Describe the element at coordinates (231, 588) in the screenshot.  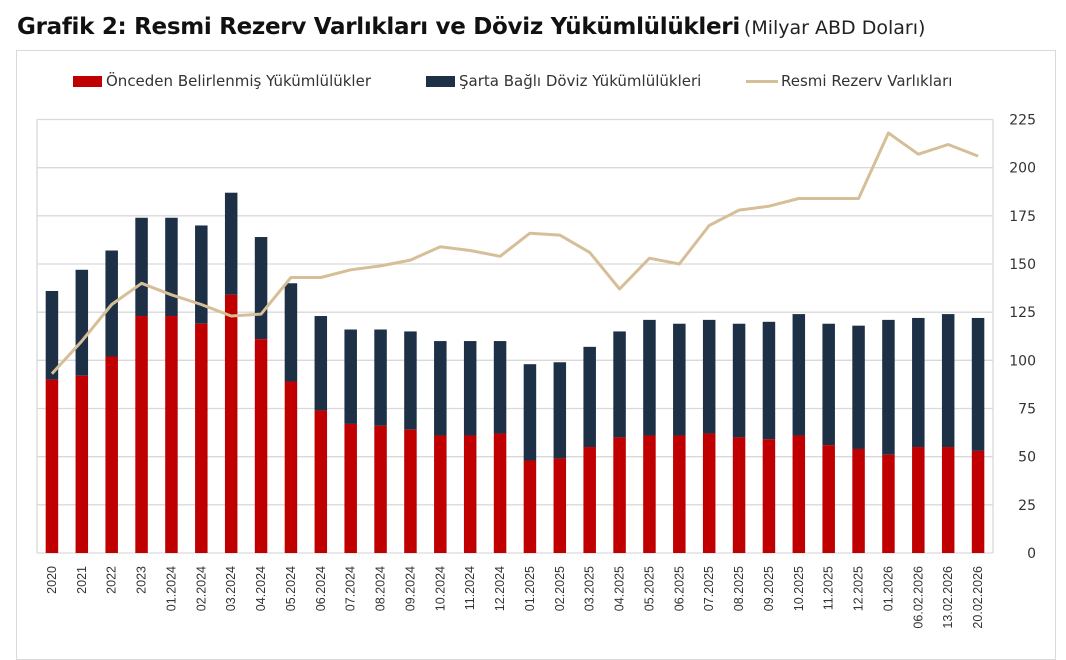
I see `x-tick-label: 03.2024` at that location.